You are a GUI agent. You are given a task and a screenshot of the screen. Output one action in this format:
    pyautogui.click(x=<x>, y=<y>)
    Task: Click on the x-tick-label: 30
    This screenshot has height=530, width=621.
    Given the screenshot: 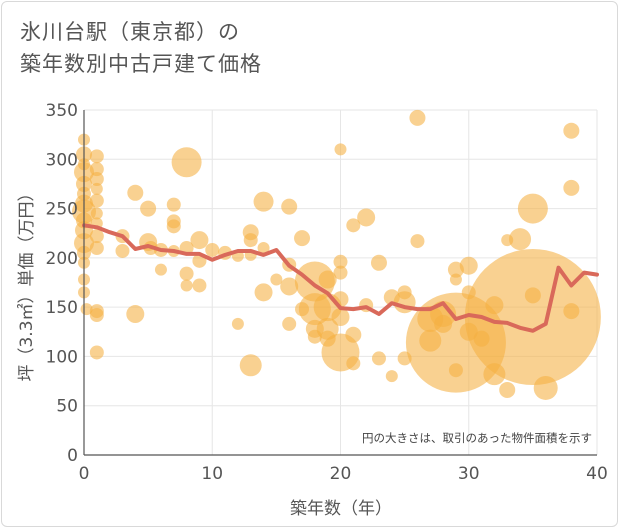 What is the action you would take?
    pyautogui.click(x=469, y=474)
    